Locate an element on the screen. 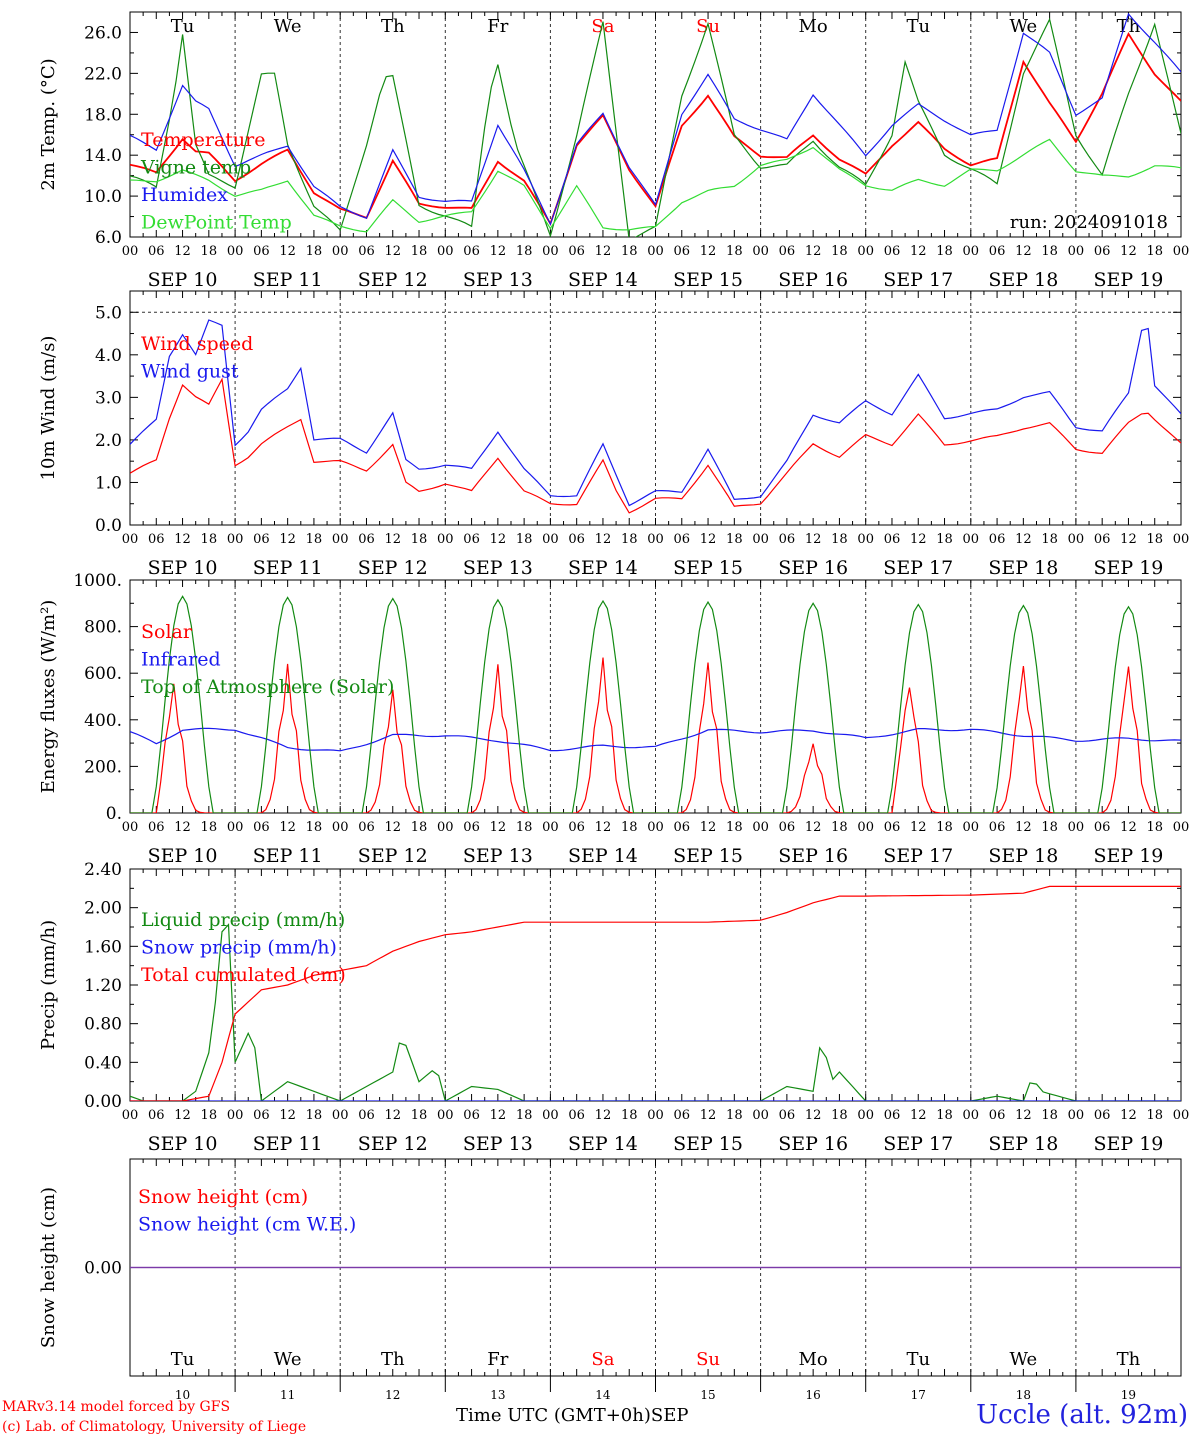 The height and width of the screenshot is (1440, 1194). y-axis-label: Snow height (cm) is located at coordinates (48, 1267).